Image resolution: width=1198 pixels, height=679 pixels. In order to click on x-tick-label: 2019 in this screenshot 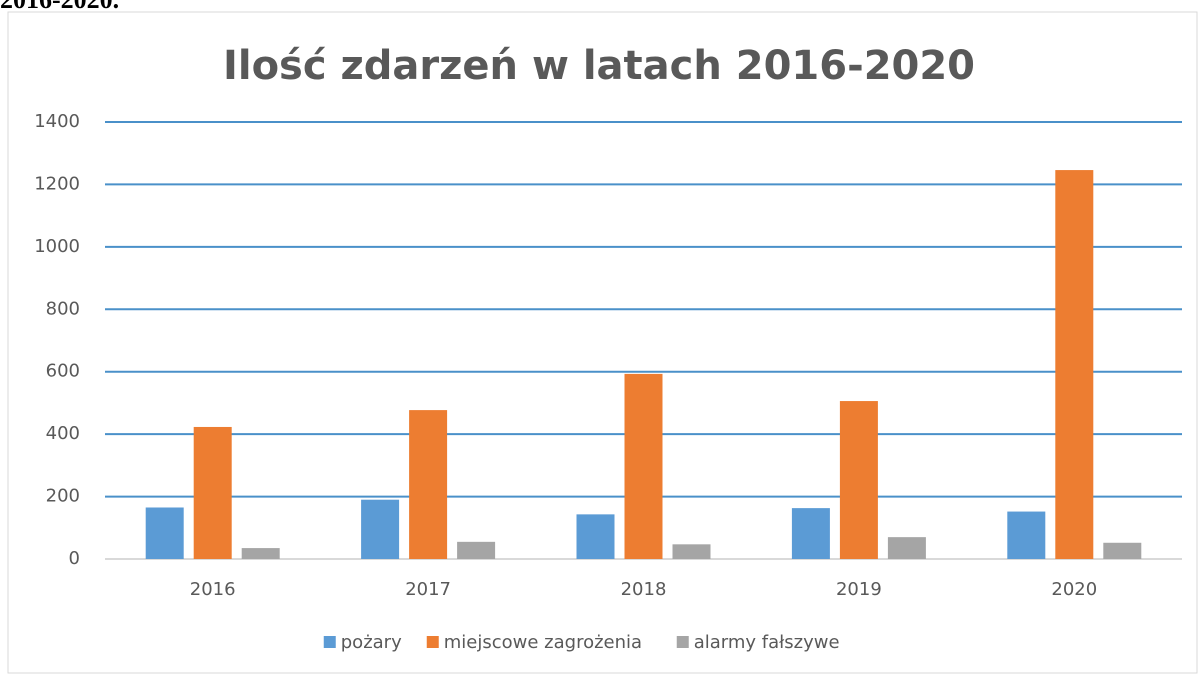, I will do `click(859, 589)`.